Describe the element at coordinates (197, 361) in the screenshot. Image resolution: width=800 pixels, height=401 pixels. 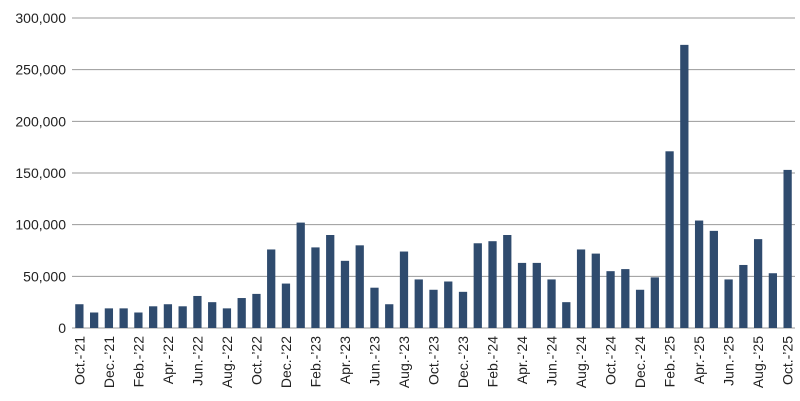
I see `x-tick-label: Jun.-’22` at that location.